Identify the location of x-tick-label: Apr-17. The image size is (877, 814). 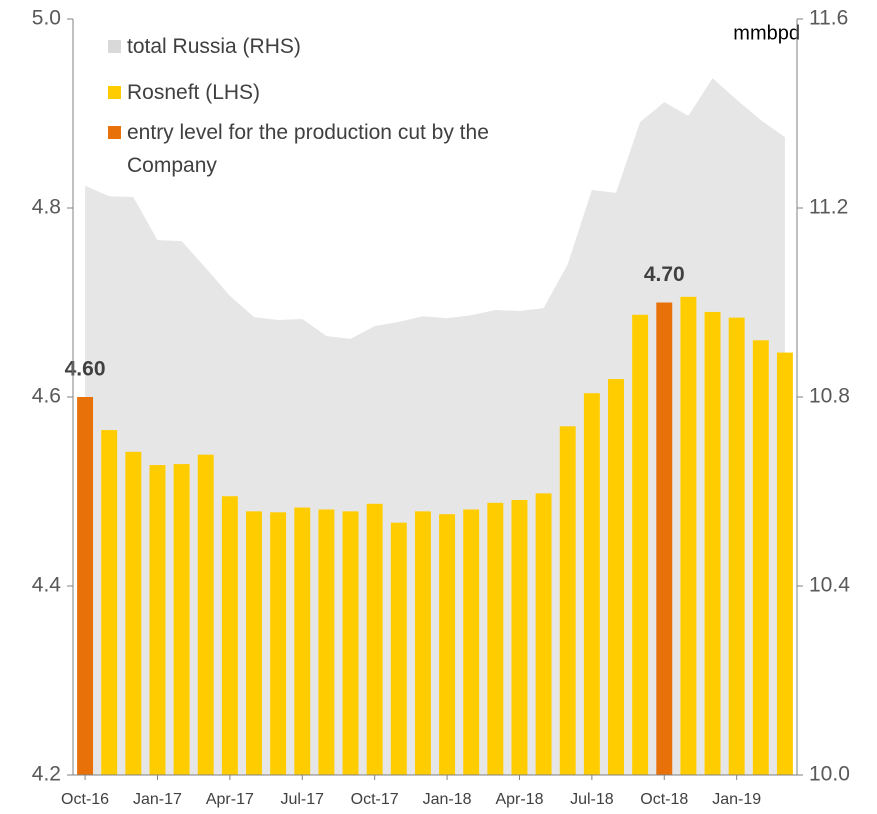
(230, 799).